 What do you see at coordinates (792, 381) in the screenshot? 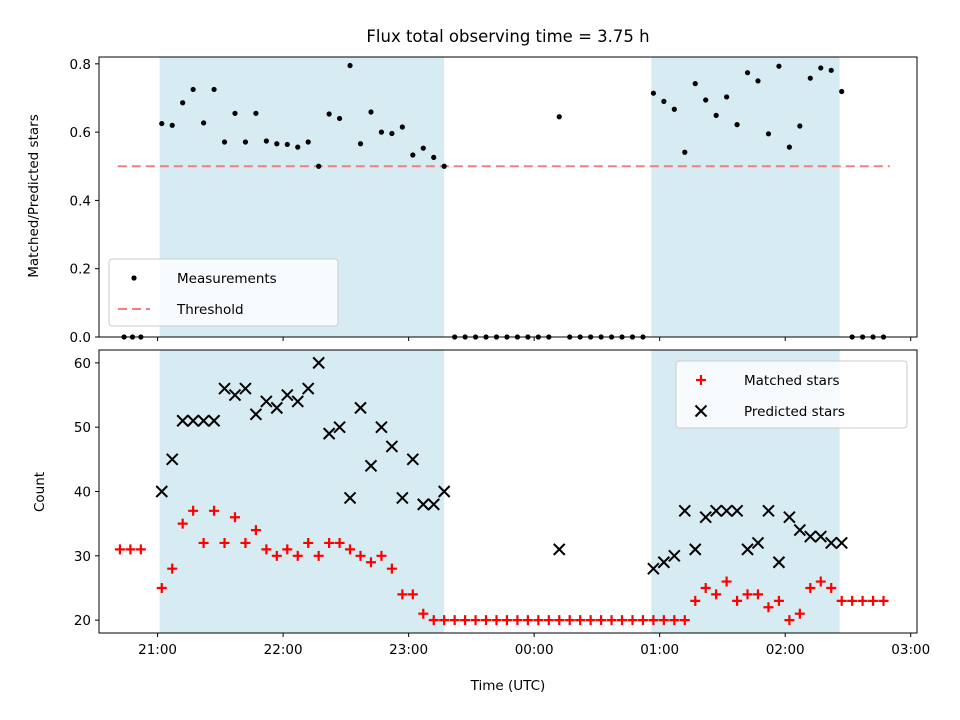
I see `legend-label: Matched stars` at bounding box center [792, 381].